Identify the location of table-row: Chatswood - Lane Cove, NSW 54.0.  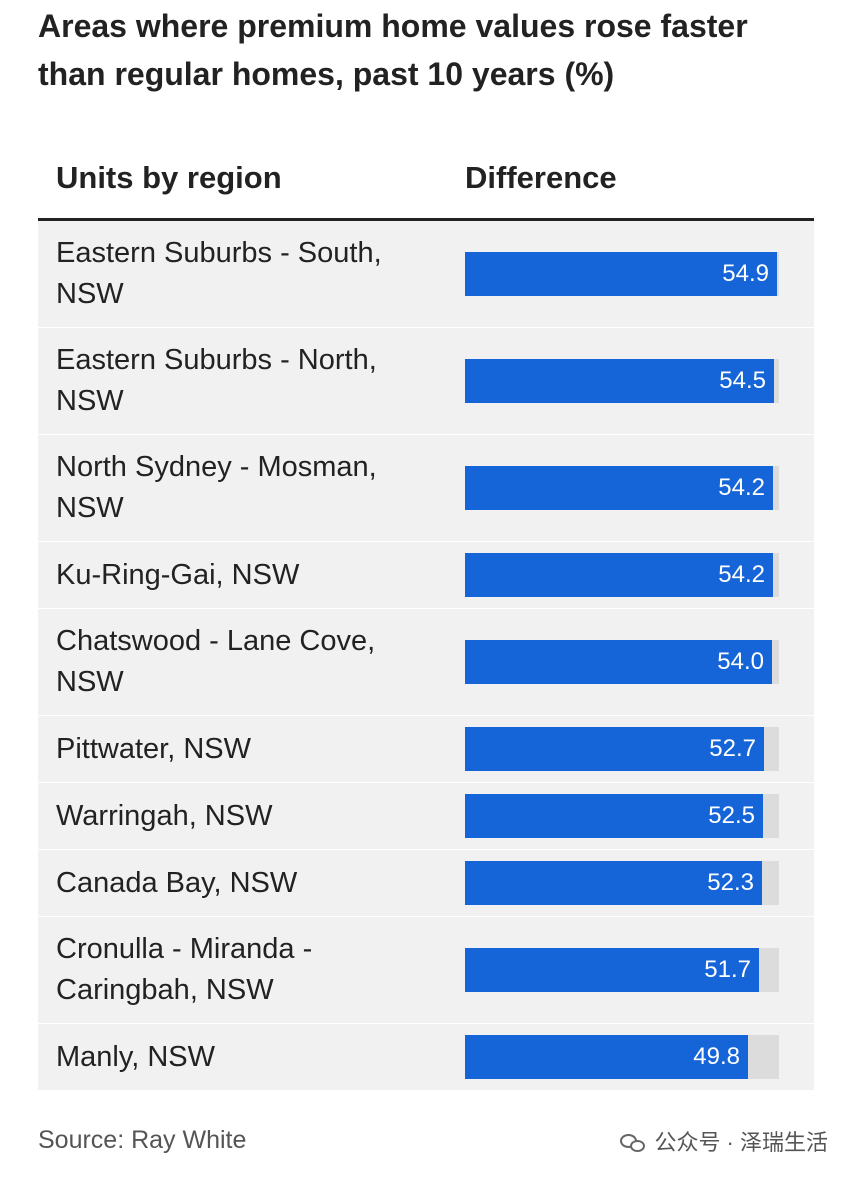
(426, 662).